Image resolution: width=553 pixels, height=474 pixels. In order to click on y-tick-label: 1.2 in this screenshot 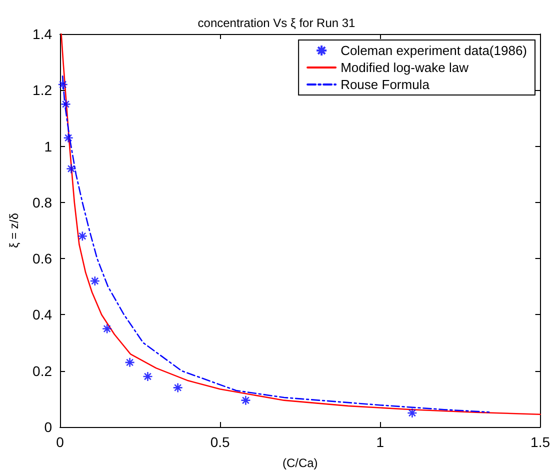, I will do `click(42, 90)`.